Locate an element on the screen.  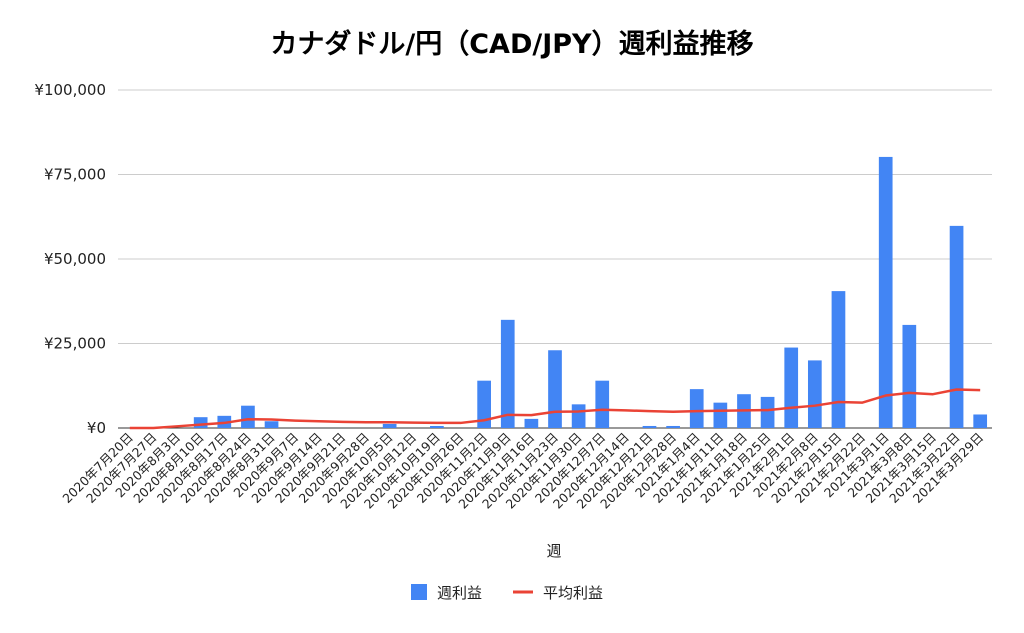
average-line is located at coordinates (555, 409).